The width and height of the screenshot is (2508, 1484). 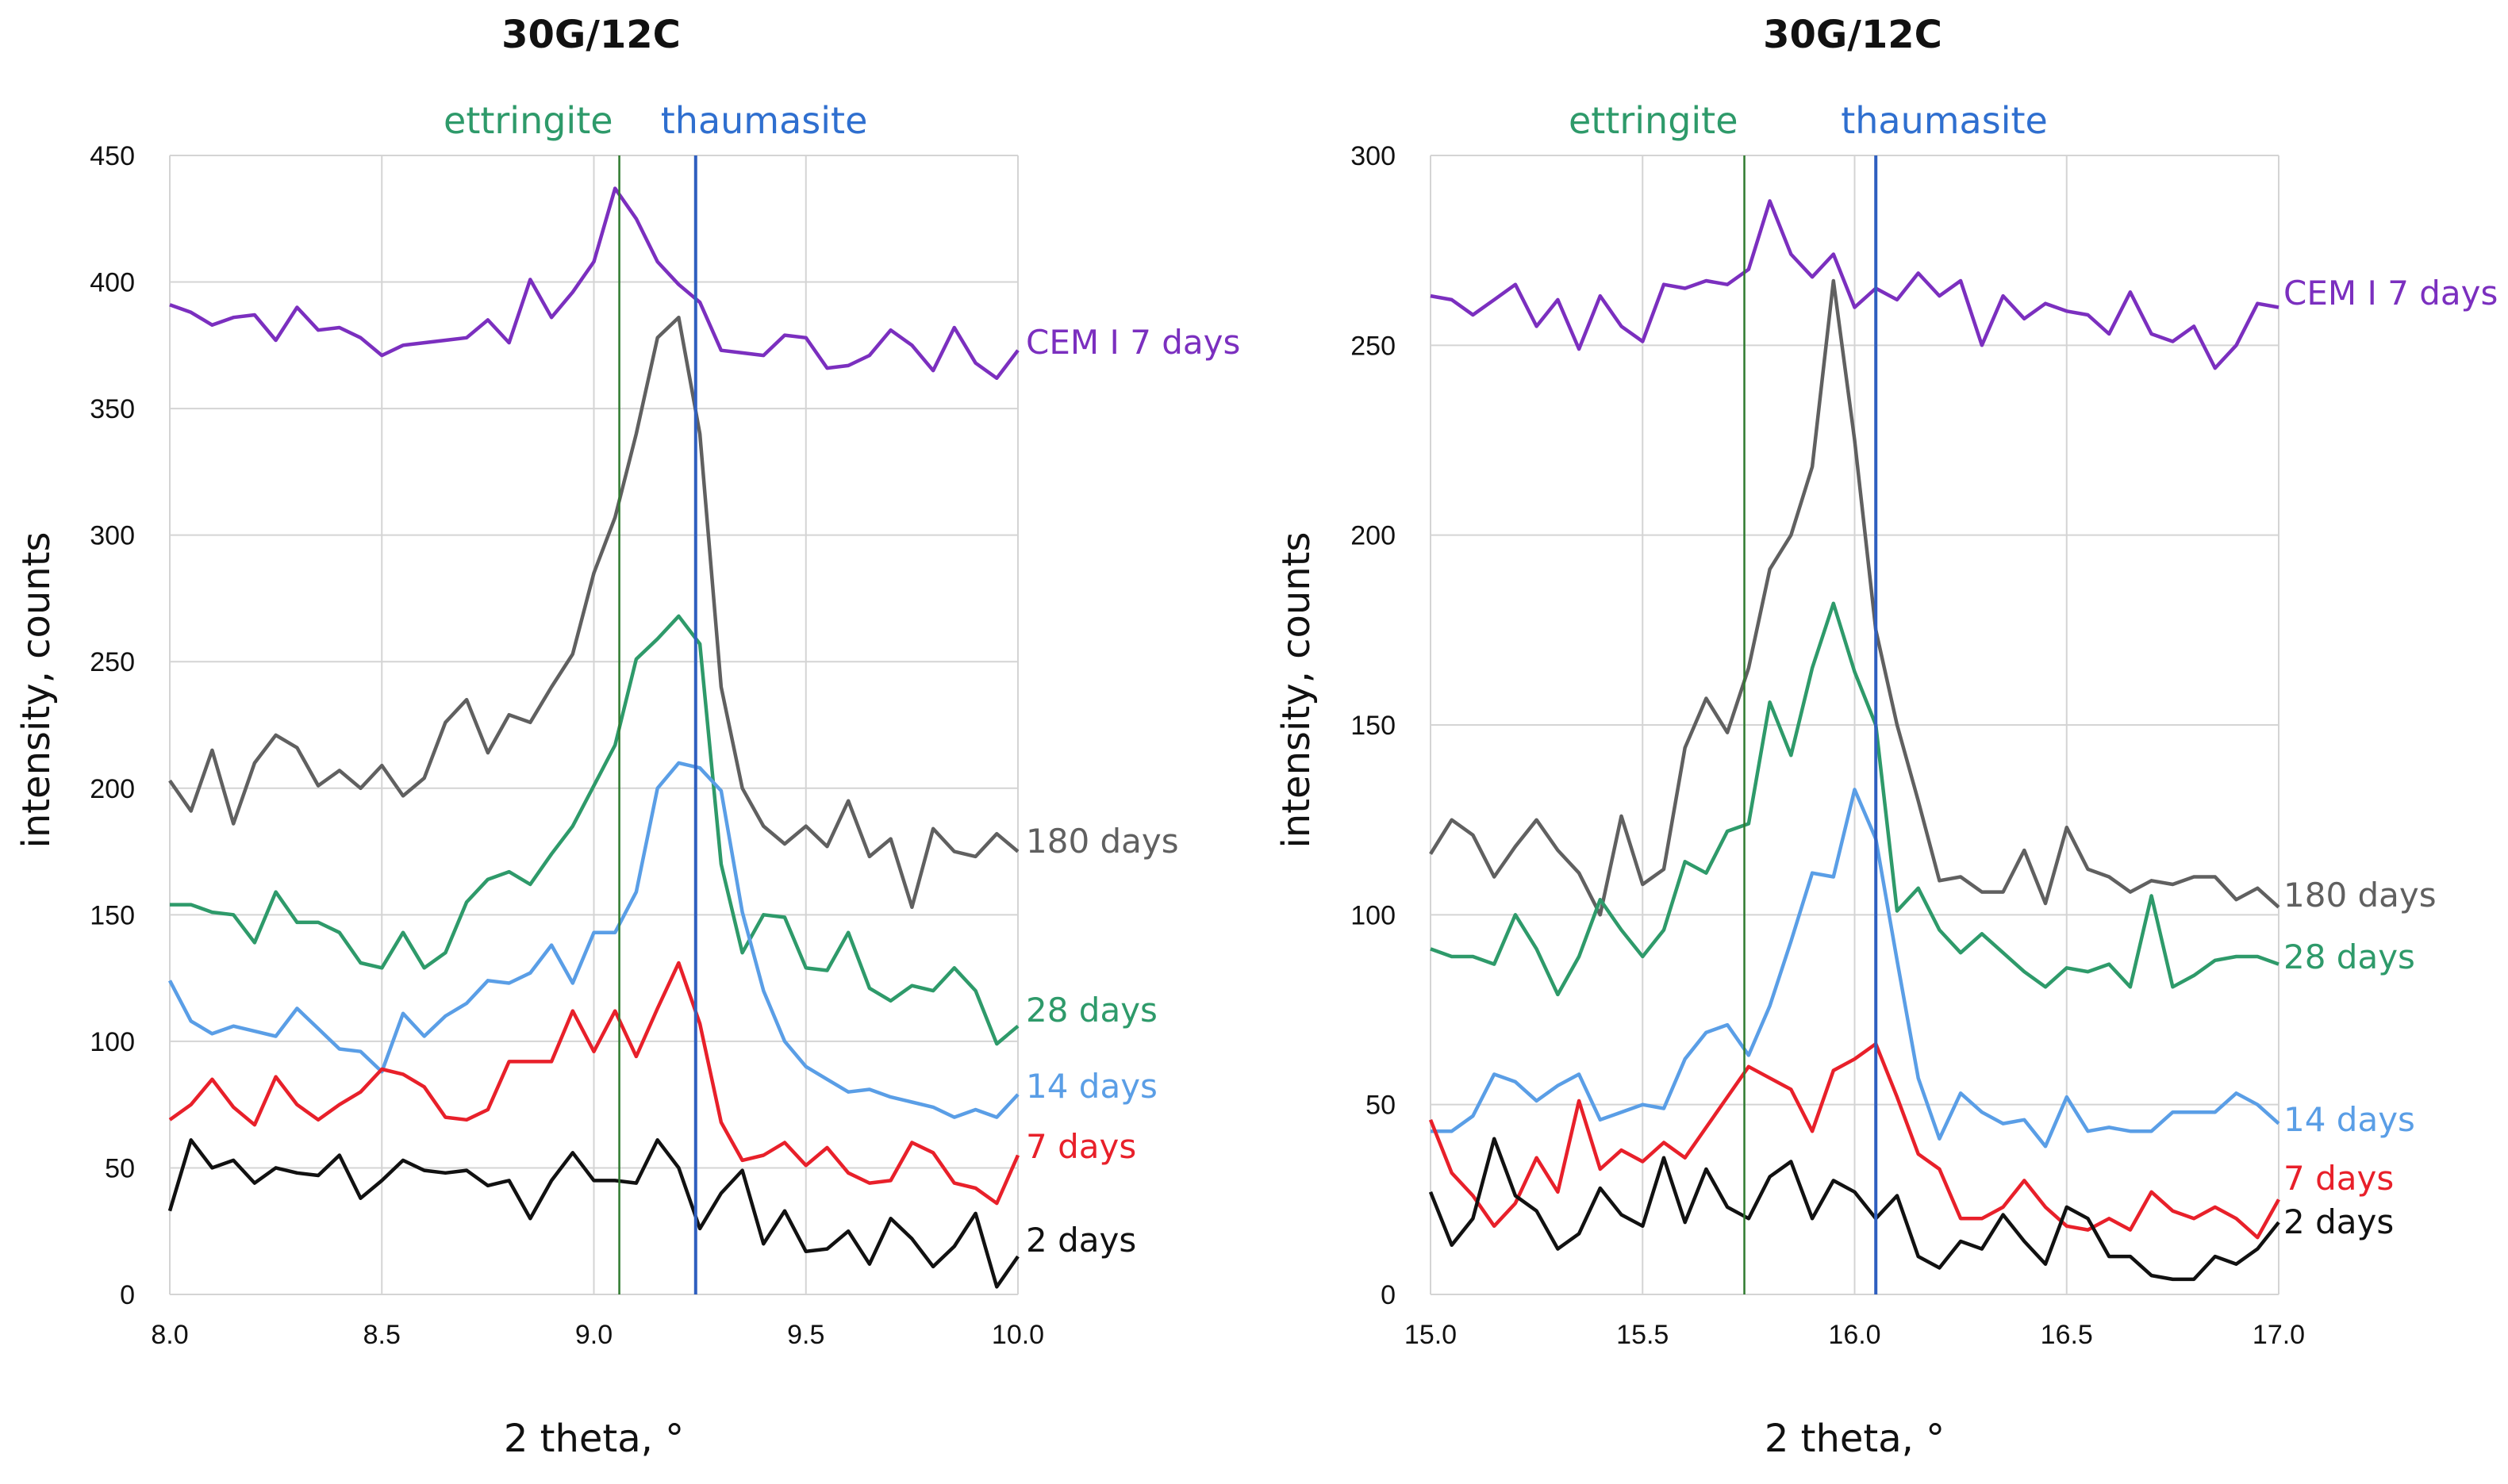 What do you see at coordinates (1430, 1335) in the screenshot?
I see `x-tick-label: 15.0` at bounding box center [1430, 1335].